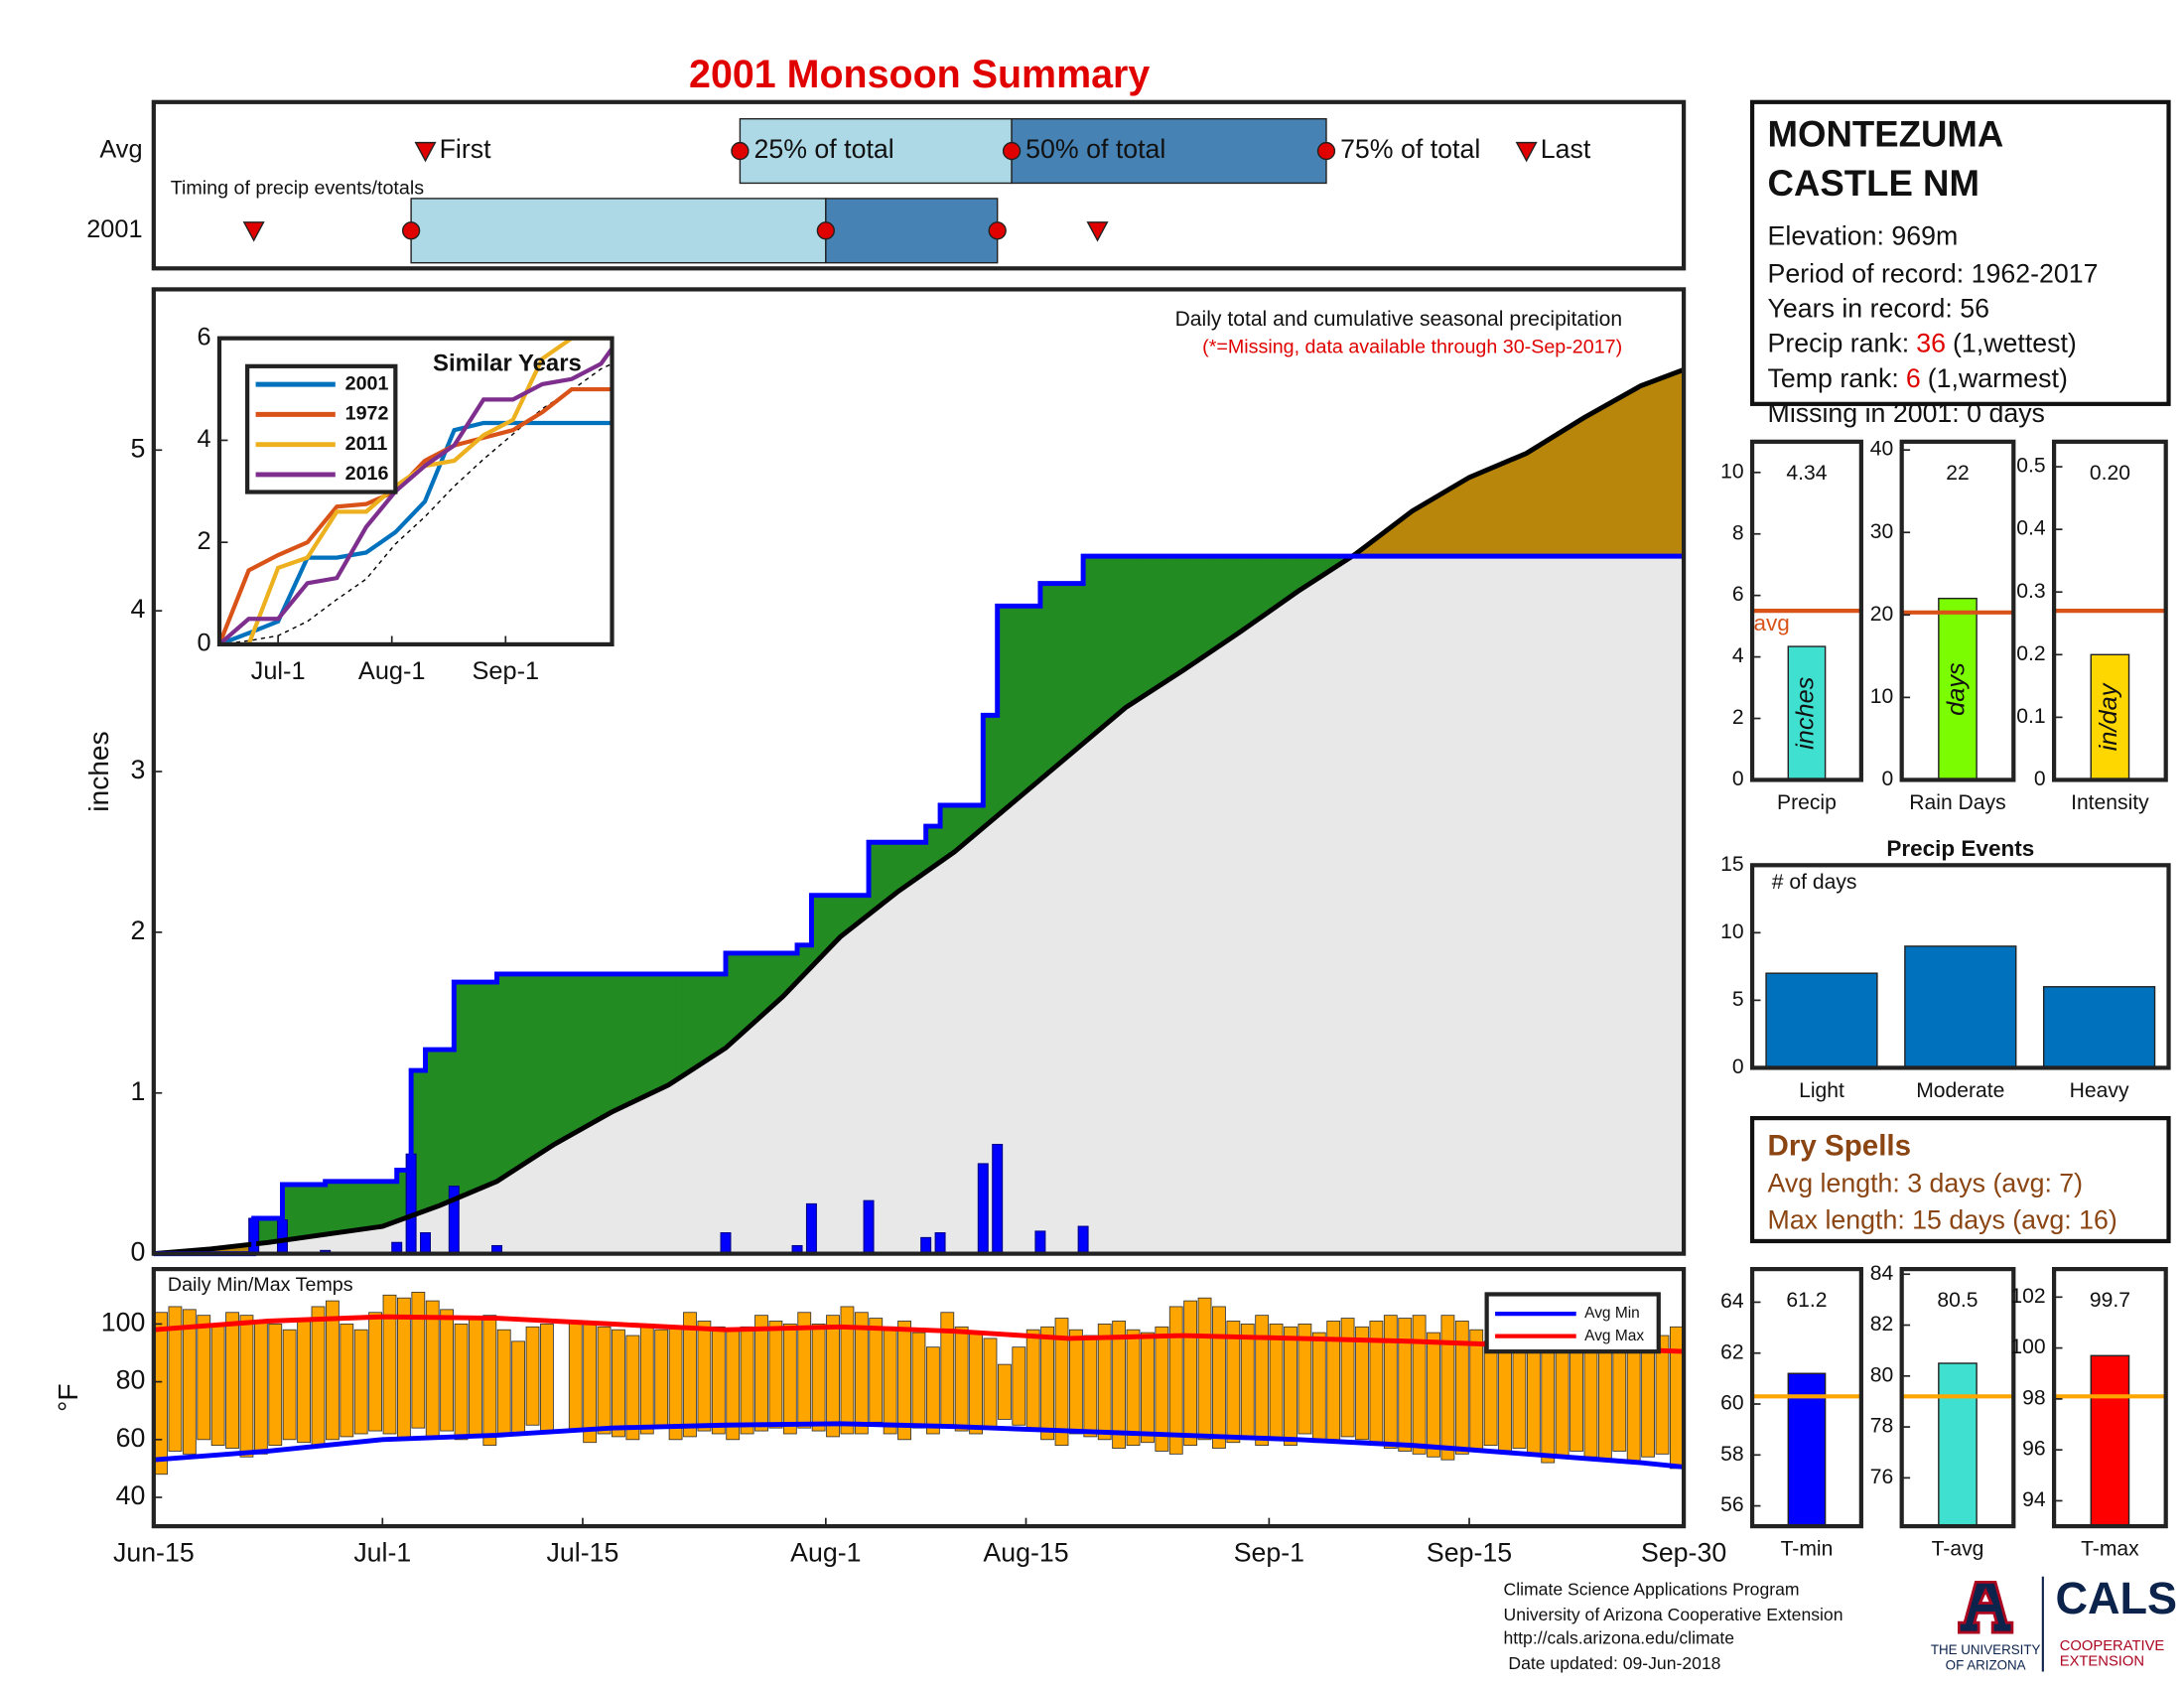  Describe the element at coordinates (321, 428) in the screenshot. I see `legend-box` at that location.